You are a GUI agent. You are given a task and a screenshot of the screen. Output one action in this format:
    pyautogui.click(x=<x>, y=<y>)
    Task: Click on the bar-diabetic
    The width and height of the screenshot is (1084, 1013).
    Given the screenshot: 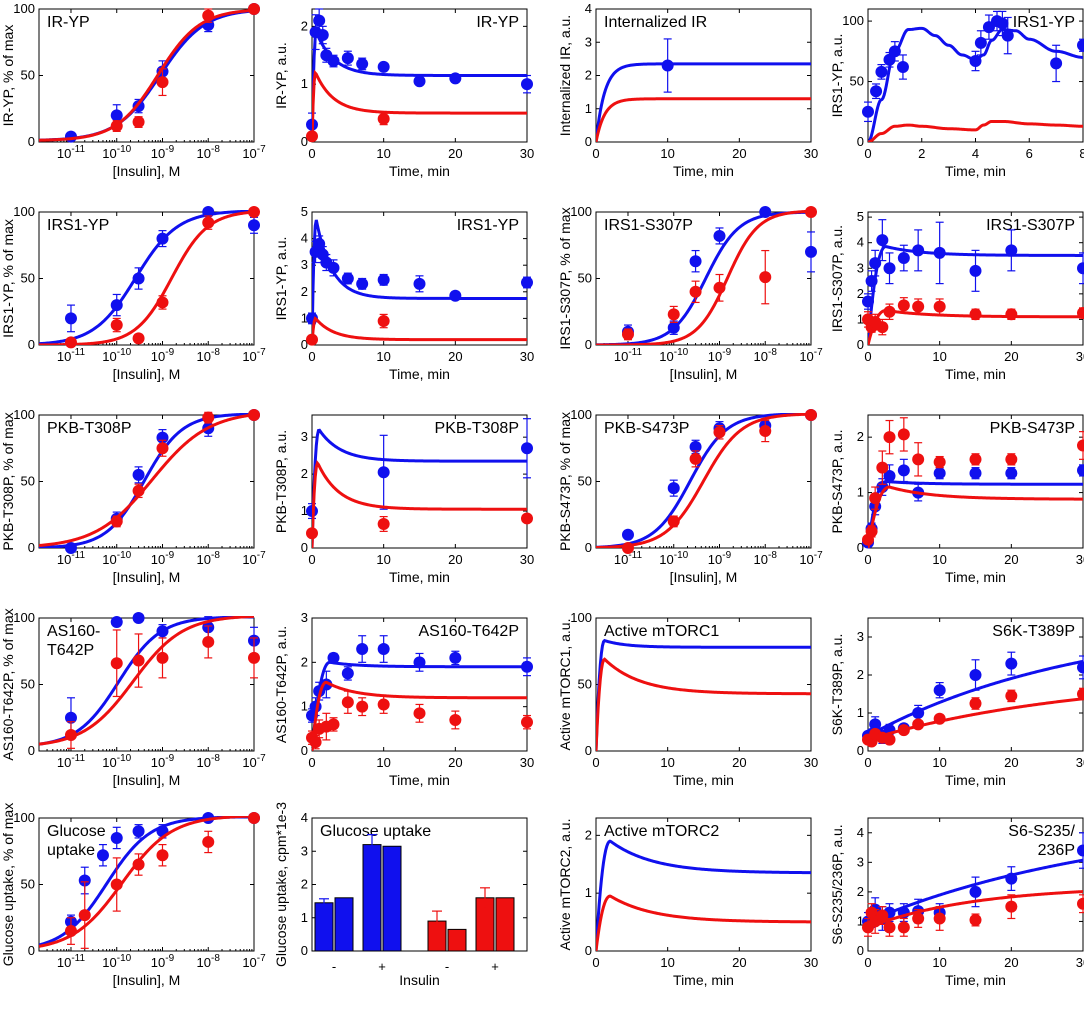 What is the action you would take?
    pyautogui.click(x=457, y=940)
    